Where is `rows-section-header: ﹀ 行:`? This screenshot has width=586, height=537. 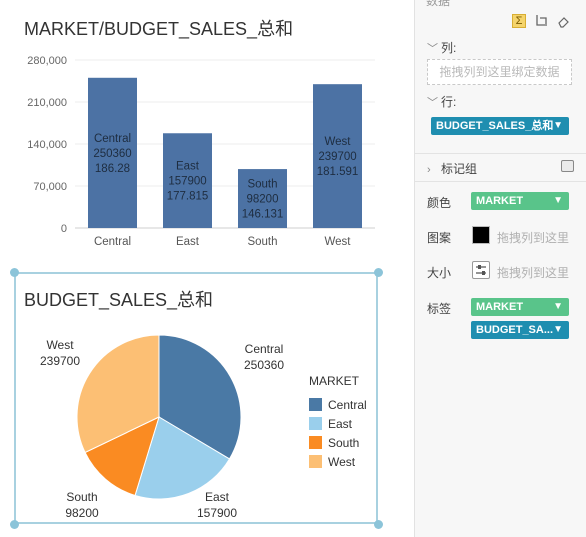 rows-section-header: ﹀ 行: is located at coordinates (441, 101).